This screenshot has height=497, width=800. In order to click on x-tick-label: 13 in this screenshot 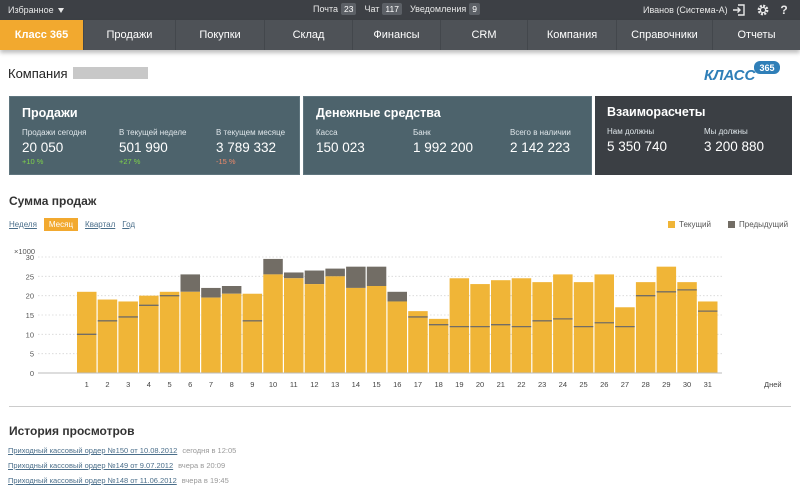, I will do `click(335, 384)`.